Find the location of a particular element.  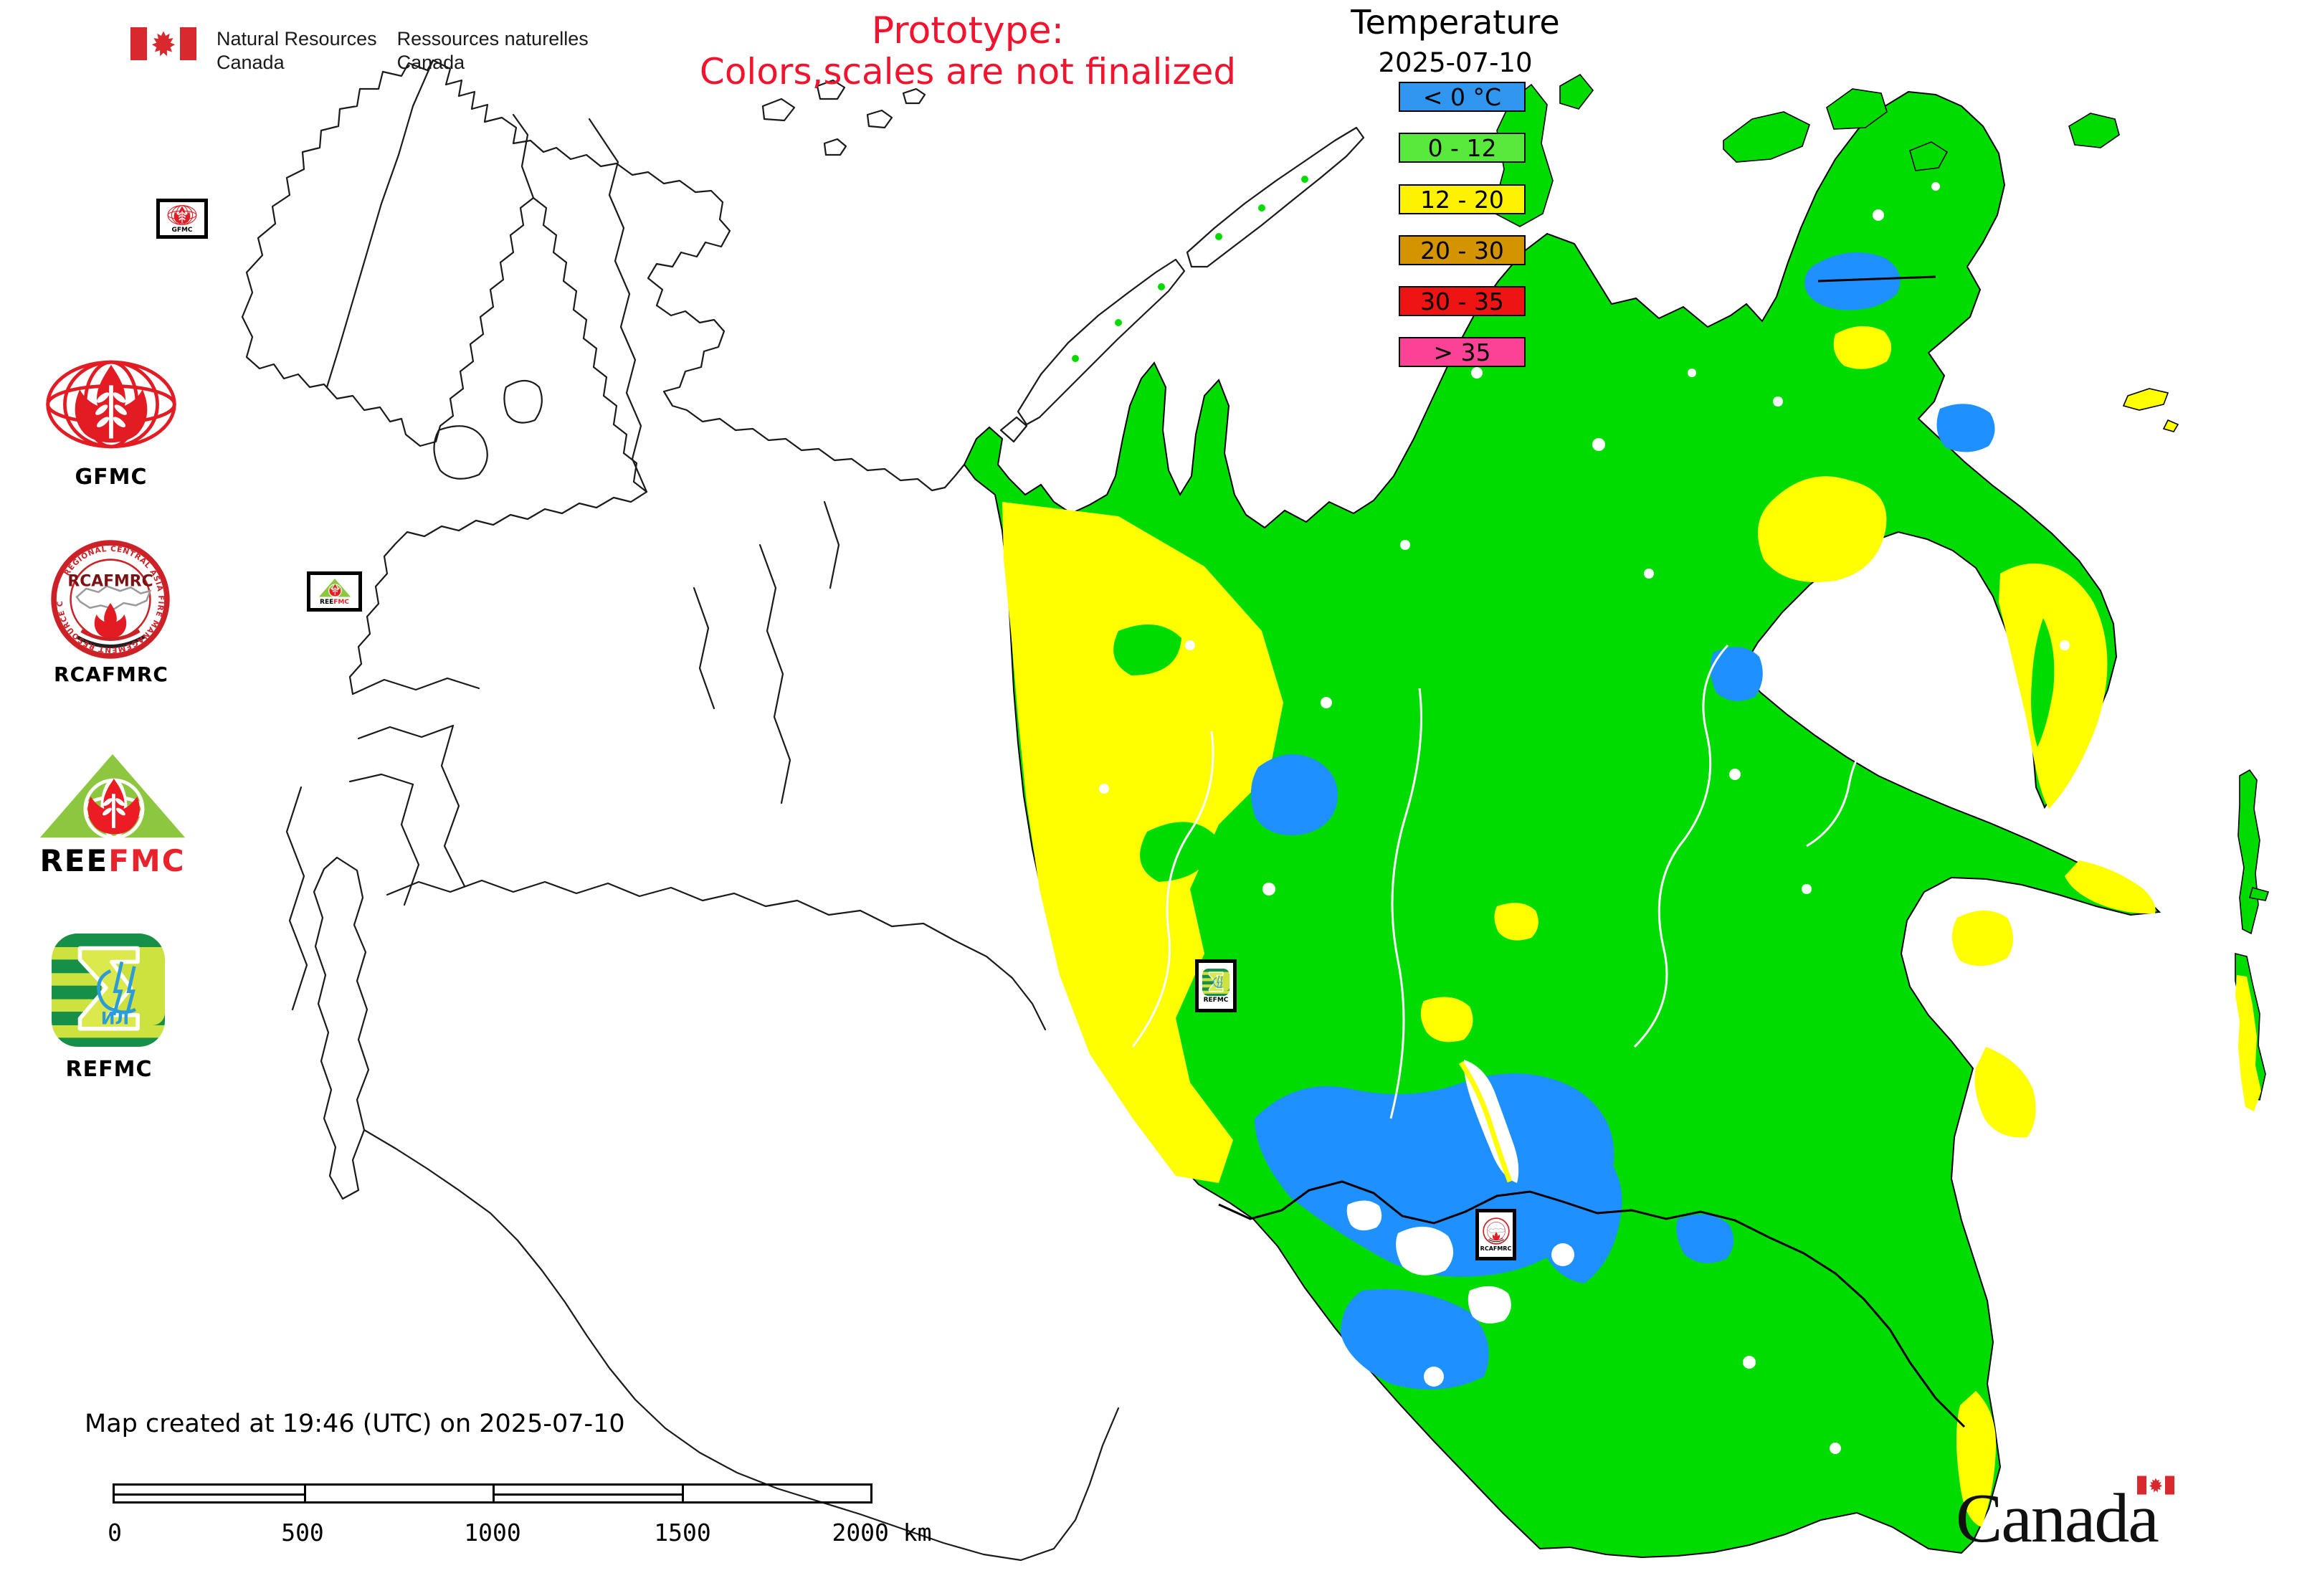

refmc-logo-label: REFMC is located at coordinates (109, 1069).